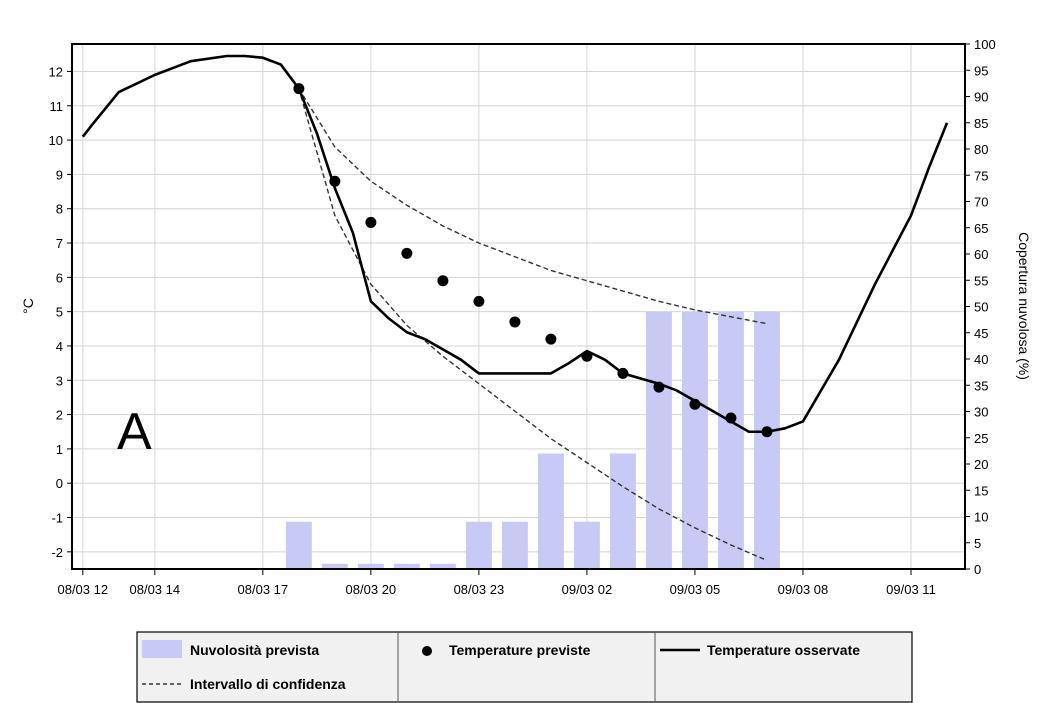 Image resolution: width=1052 pixels, height=703 pixels. I want to click on y-right-tick-label: 0, so click(977, 569).